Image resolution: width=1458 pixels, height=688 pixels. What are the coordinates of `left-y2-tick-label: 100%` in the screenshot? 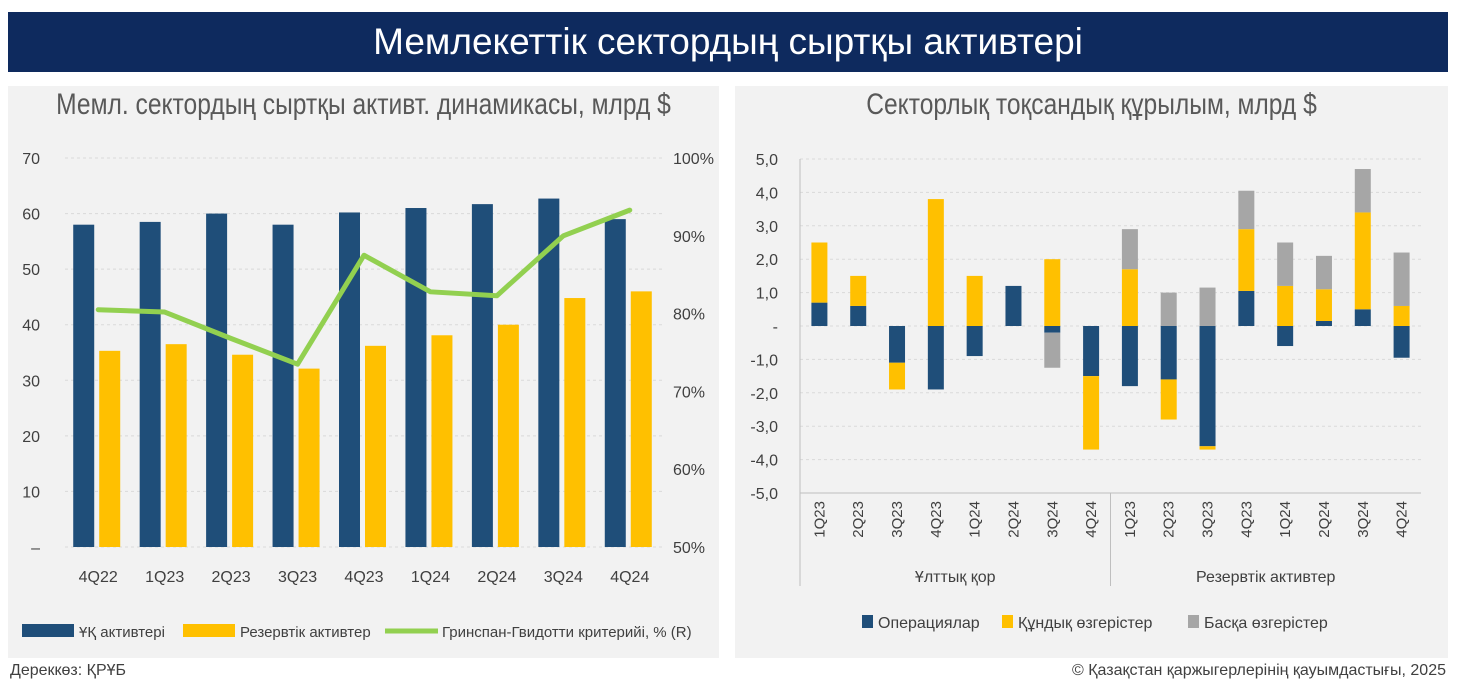 It's located at (693, 159).